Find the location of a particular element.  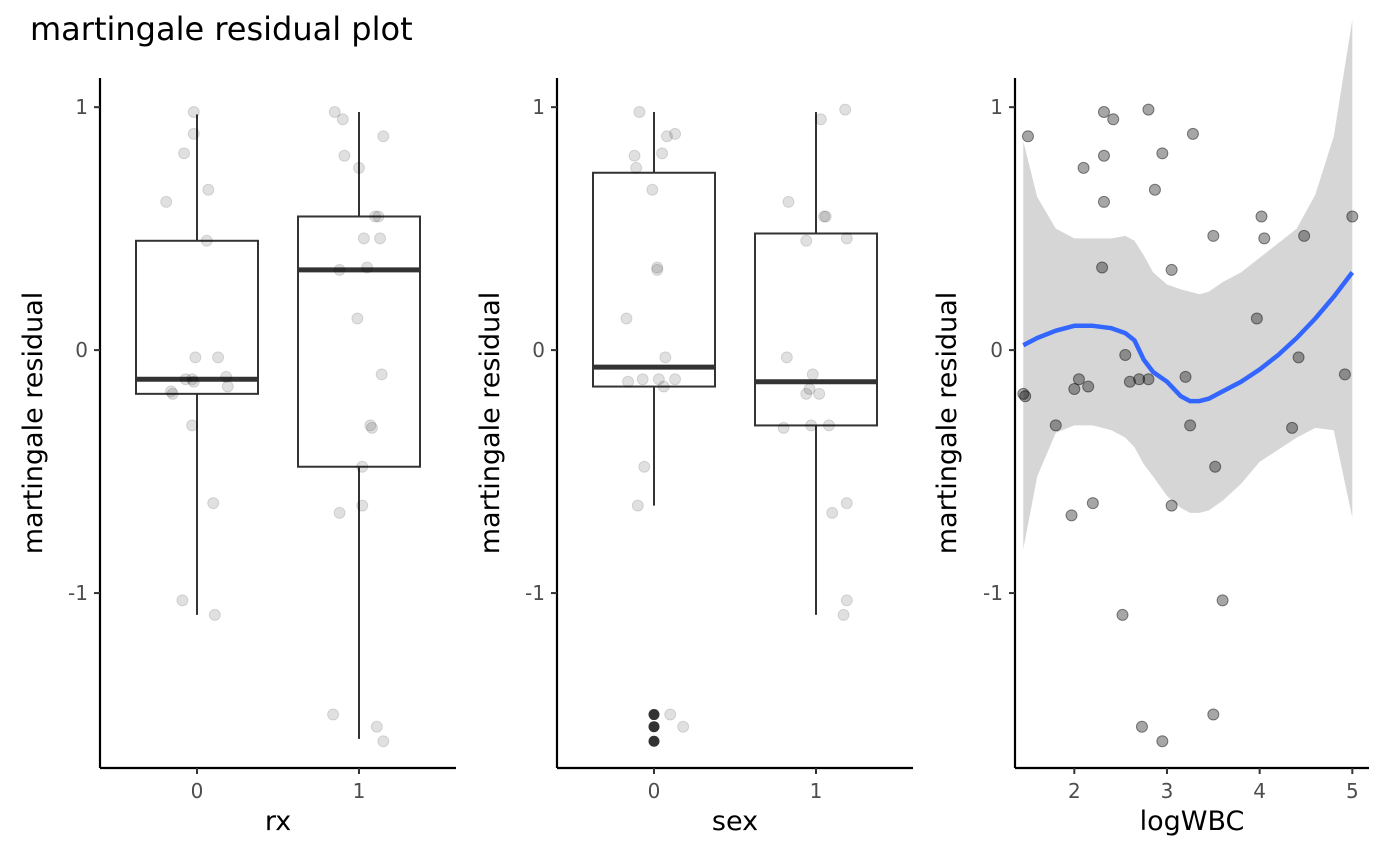

chart-title: martingale residual plot is located at coordinates (221, 29).